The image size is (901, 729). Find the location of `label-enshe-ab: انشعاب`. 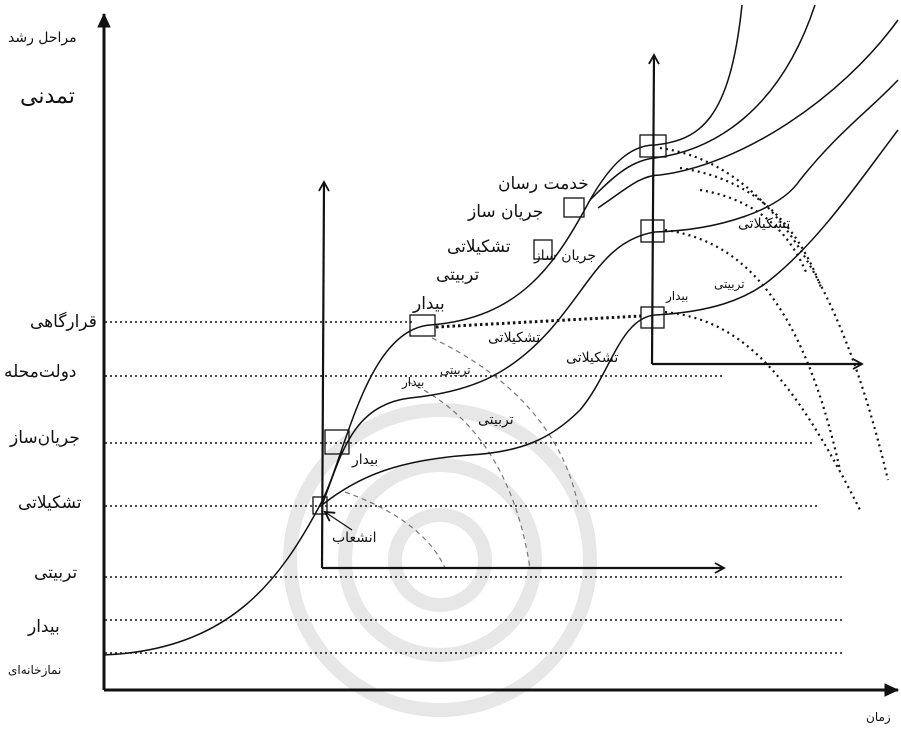

label-enshe-ab: انشعاب is located at coordinates (354, 538).